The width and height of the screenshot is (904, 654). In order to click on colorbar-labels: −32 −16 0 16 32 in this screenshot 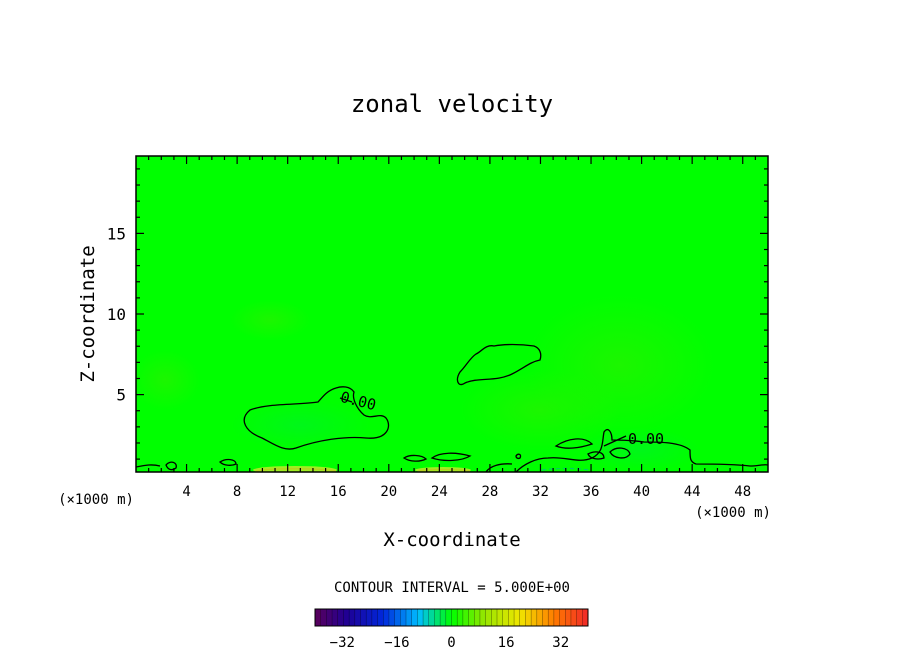, I will do `click(449, 643)`.